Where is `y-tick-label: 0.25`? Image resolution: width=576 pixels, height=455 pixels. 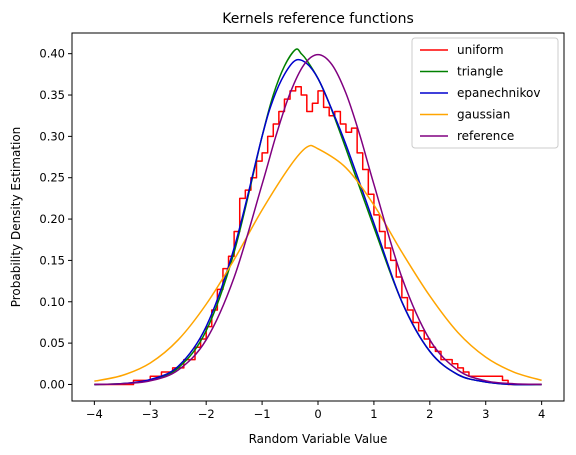
y-tick-label: 0.25 is located at coordinates (52, 178).